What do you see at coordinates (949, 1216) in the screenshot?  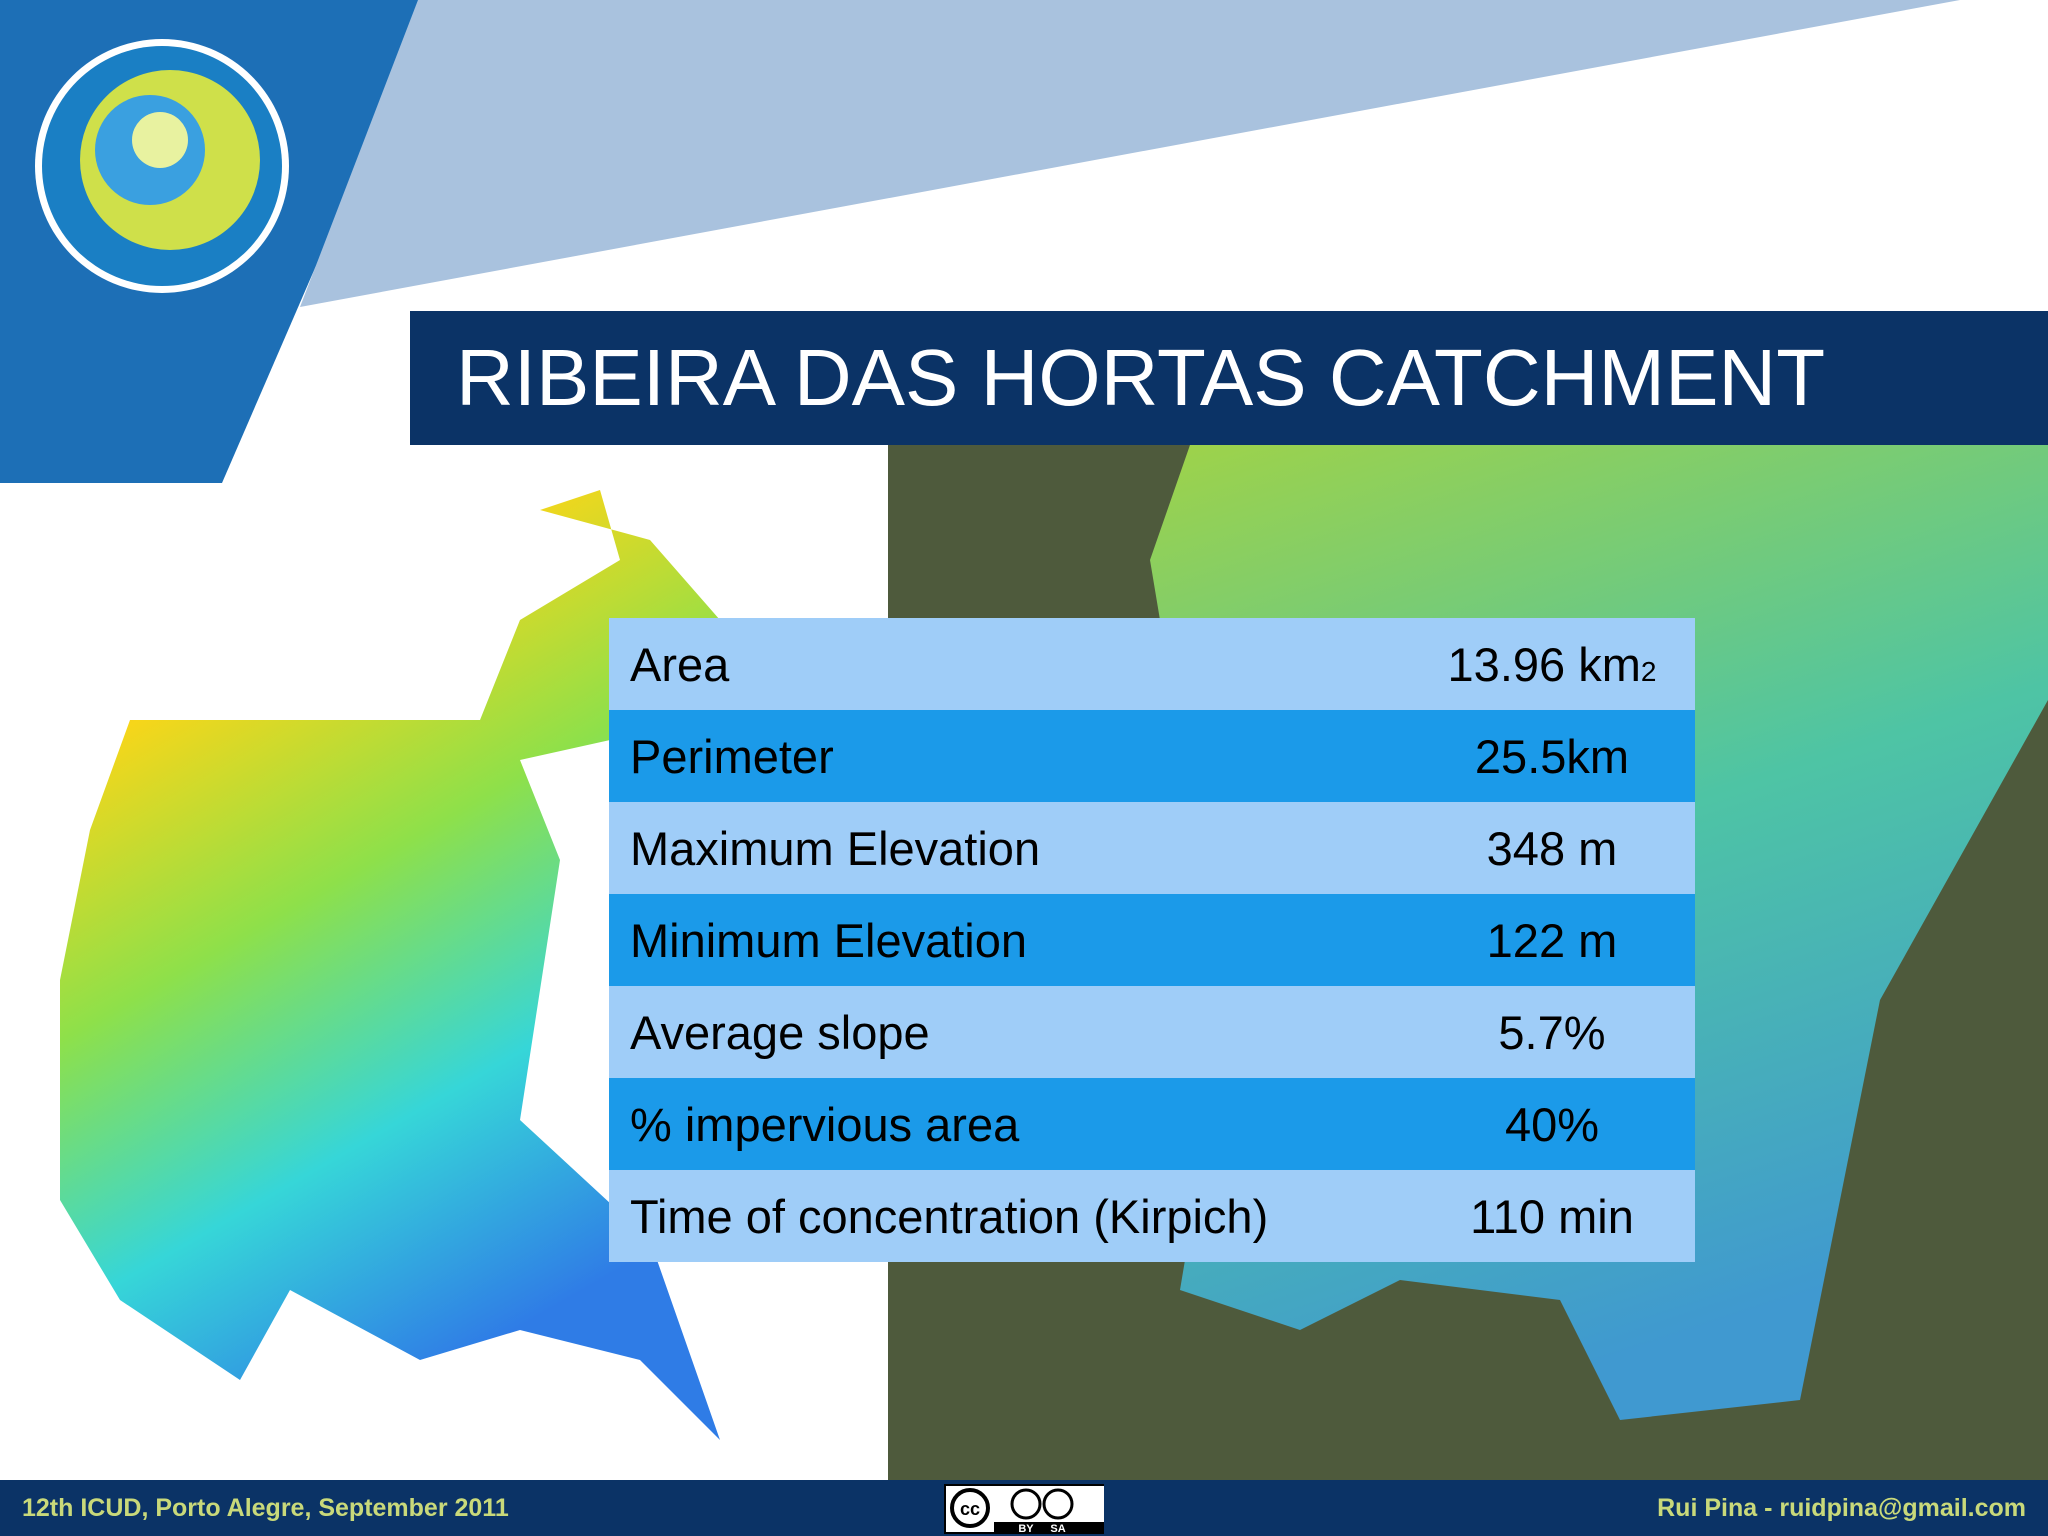 I see `row-label: Time of concentration (Kirpich)` at bounding box center [949, 1216].